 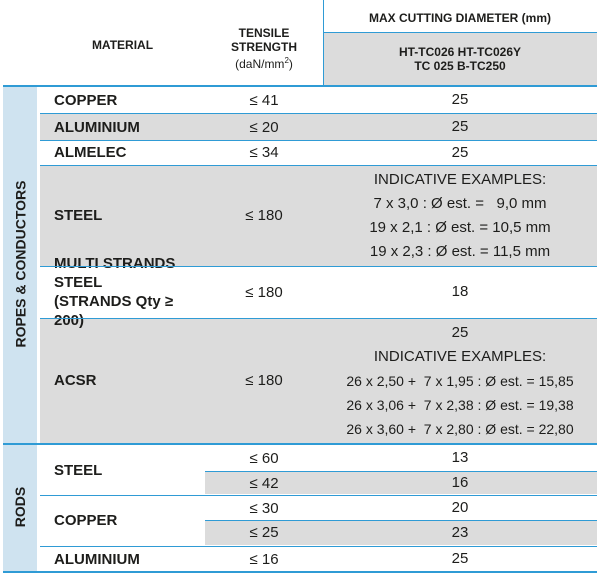 I want to click on header-models: HT-TC026 HT-TC026Y TC 025 B-TC250, so click(x=460, y=59).